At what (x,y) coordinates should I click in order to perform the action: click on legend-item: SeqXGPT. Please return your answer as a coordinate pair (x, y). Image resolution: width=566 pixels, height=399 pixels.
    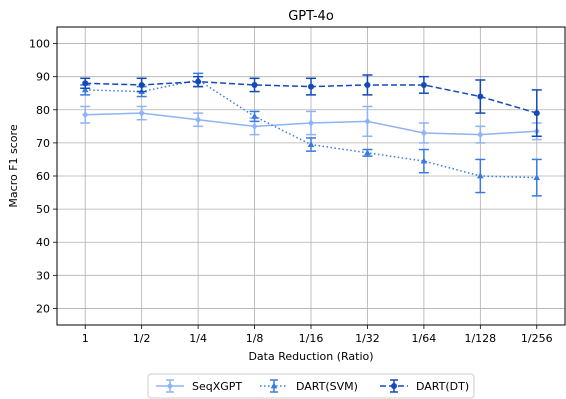
    Looking at the image, I should click on (199, 386).